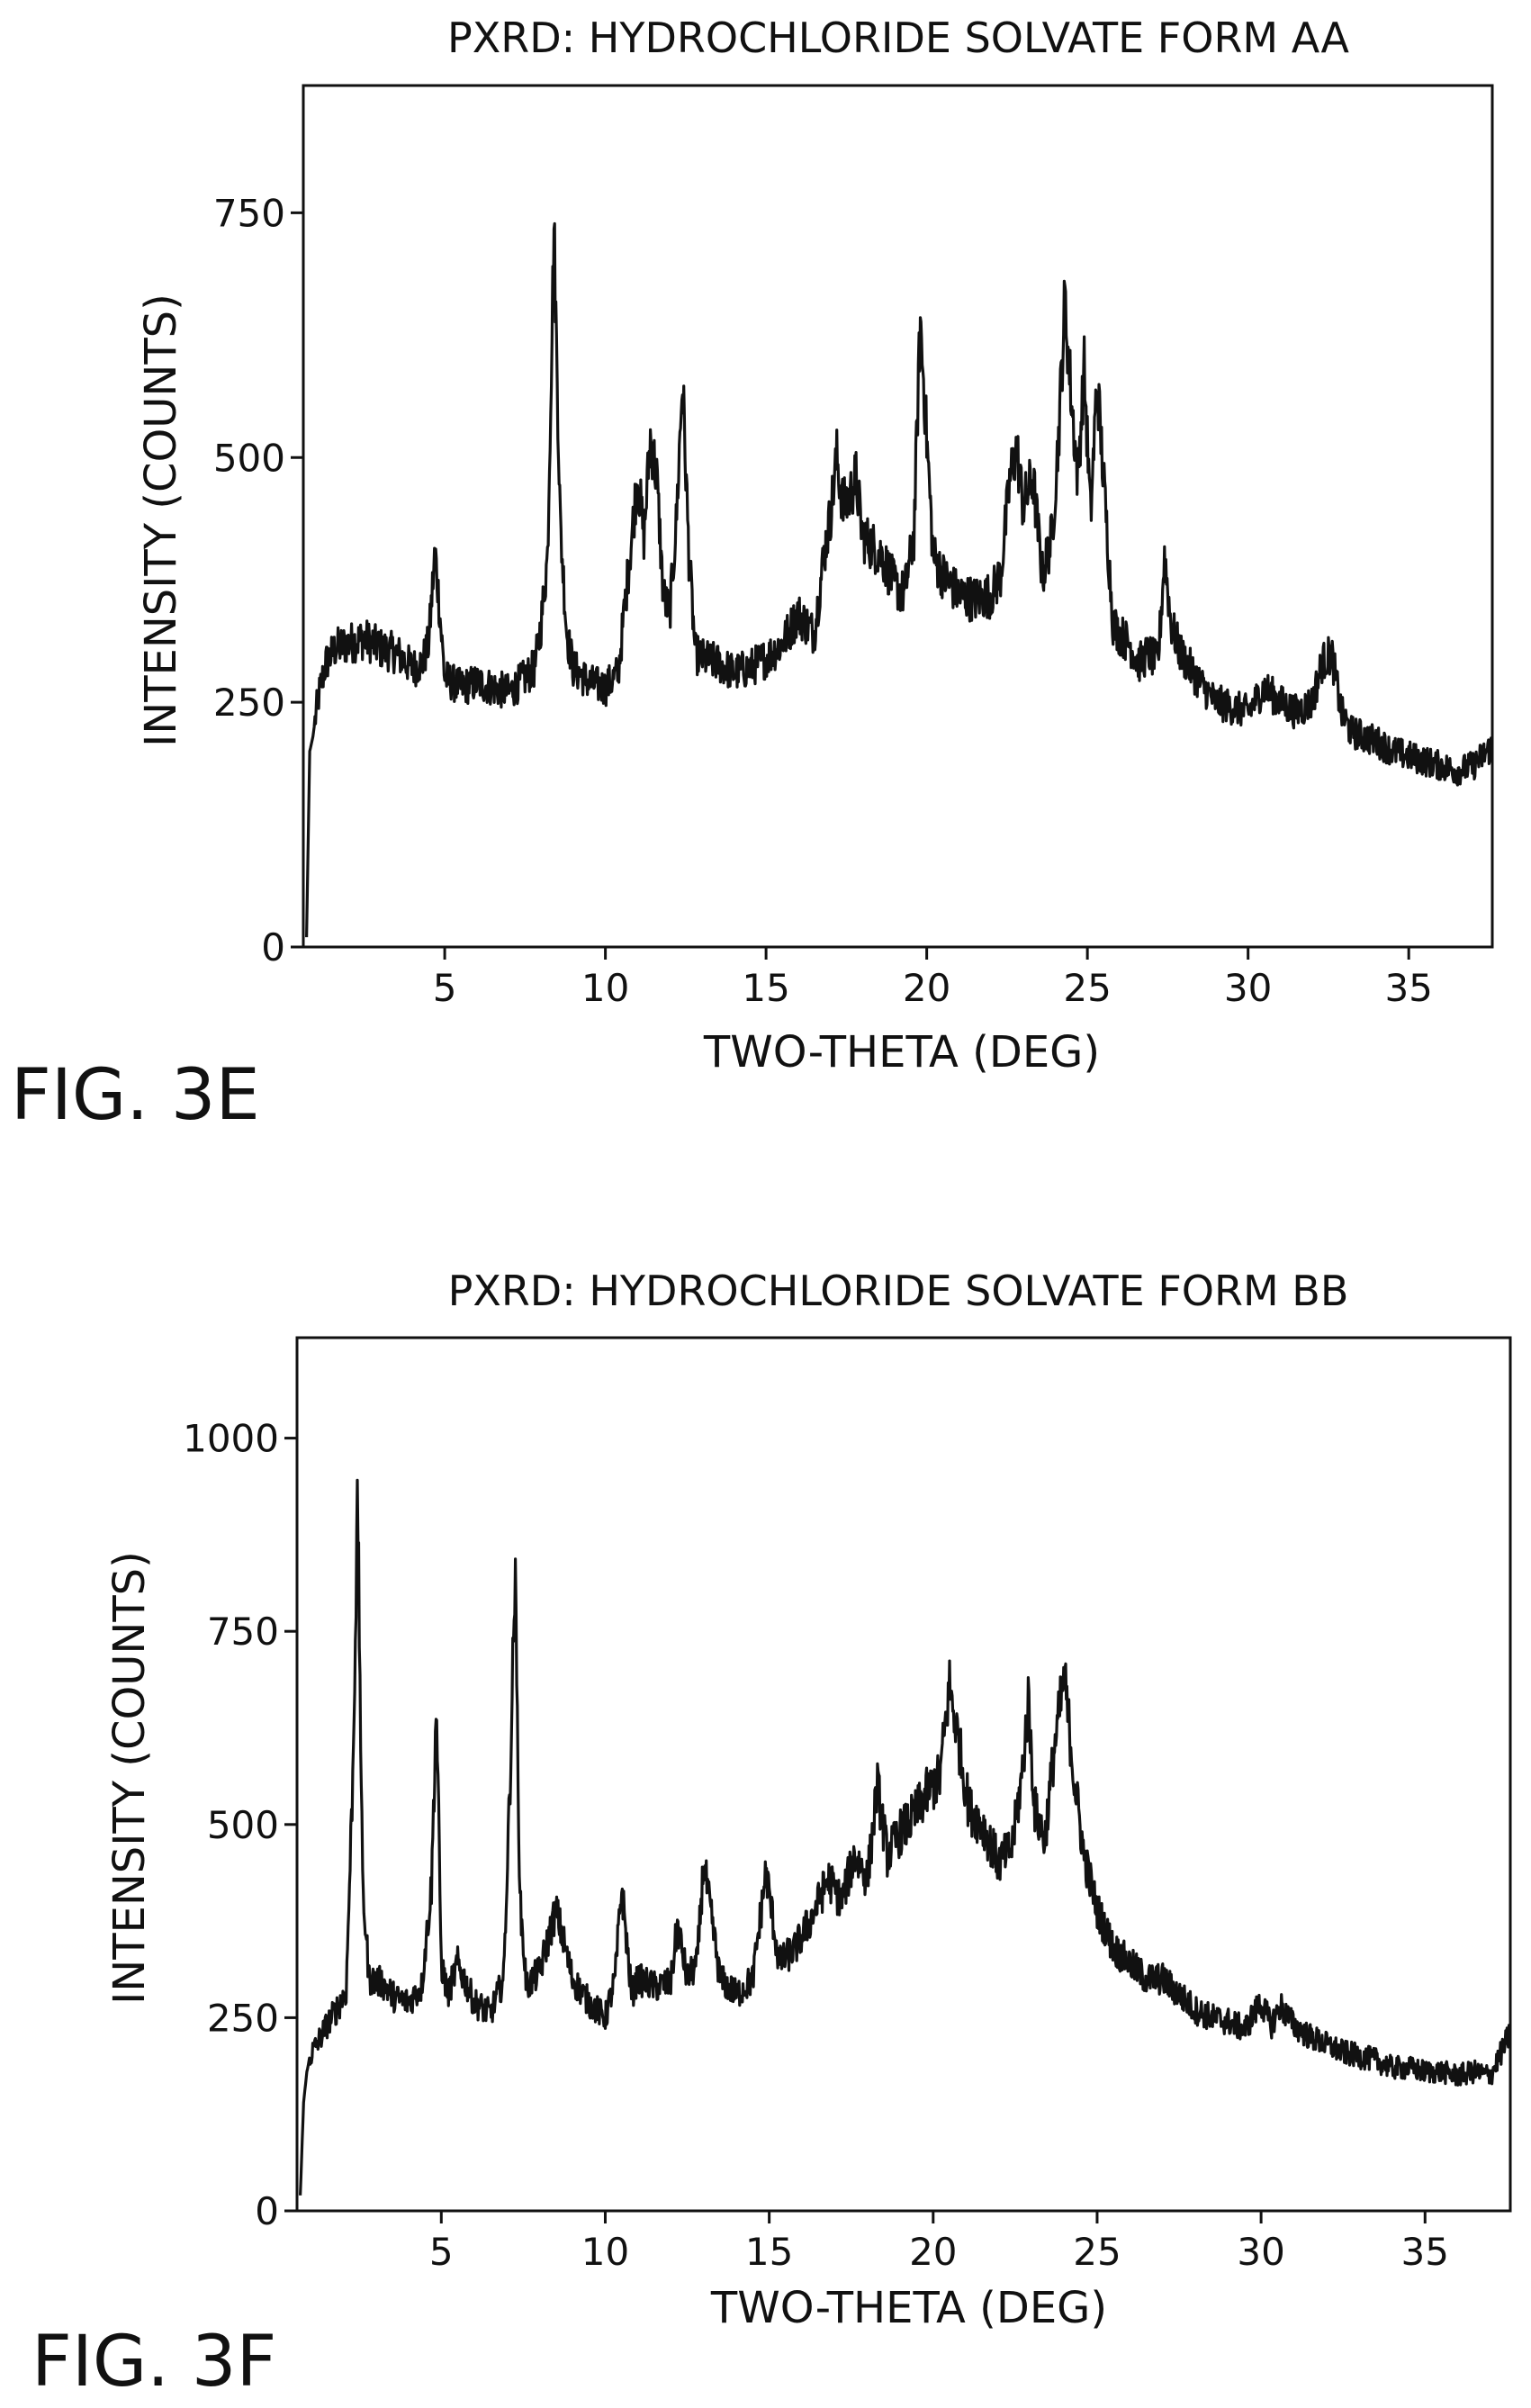 The height and width of the screenshot is (2408, 1531). I want to click on chart-title: PXRD: HYDROCHLORIDE SOLVATE FORM AA, so click(898, 38).